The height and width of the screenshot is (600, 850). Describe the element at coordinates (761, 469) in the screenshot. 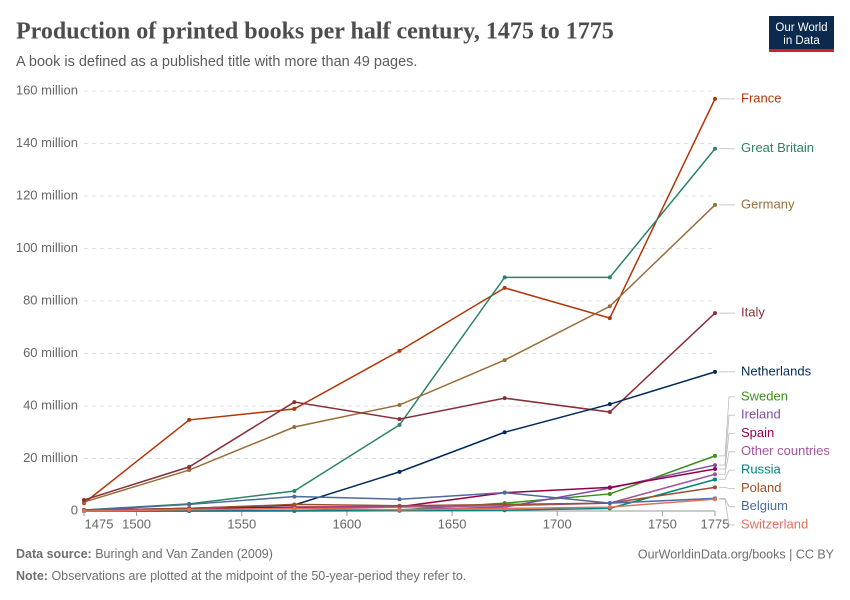

I see `legend-label: Russia` at that location.